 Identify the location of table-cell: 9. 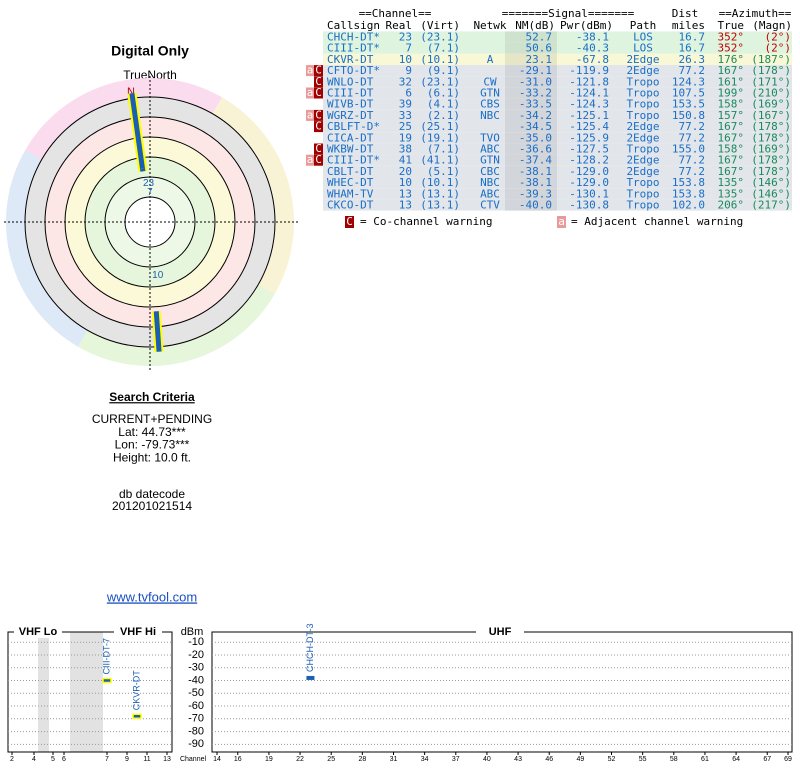
(408, 70).